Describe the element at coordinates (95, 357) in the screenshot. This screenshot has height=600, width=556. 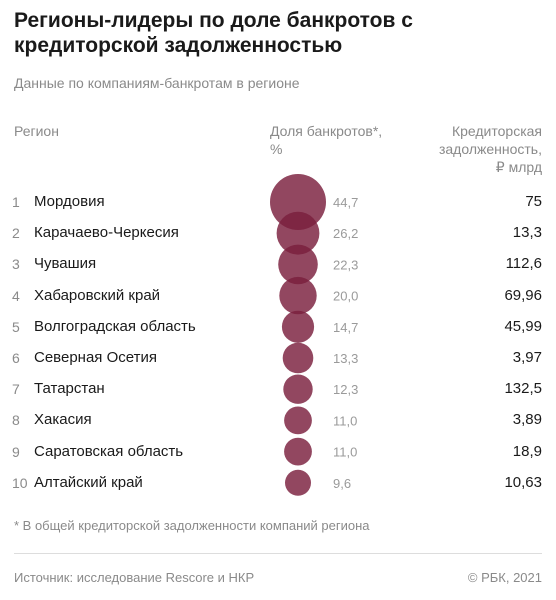
I see `row-region: Северная Осетия` at that location.